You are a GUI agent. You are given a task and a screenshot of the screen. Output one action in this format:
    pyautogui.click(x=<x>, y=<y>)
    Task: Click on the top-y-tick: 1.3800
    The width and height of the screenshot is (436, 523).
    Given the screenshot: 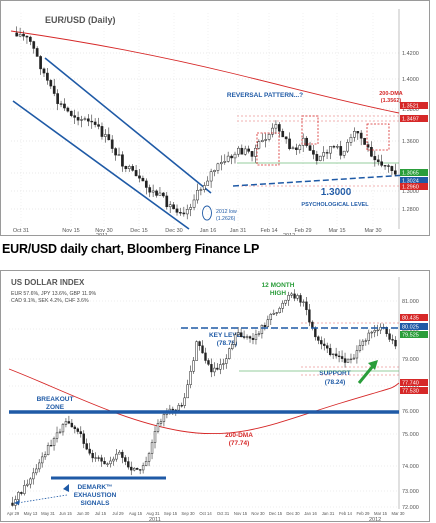 What is the action you would take?
    pyautogui.click(x=410, y=110)
    